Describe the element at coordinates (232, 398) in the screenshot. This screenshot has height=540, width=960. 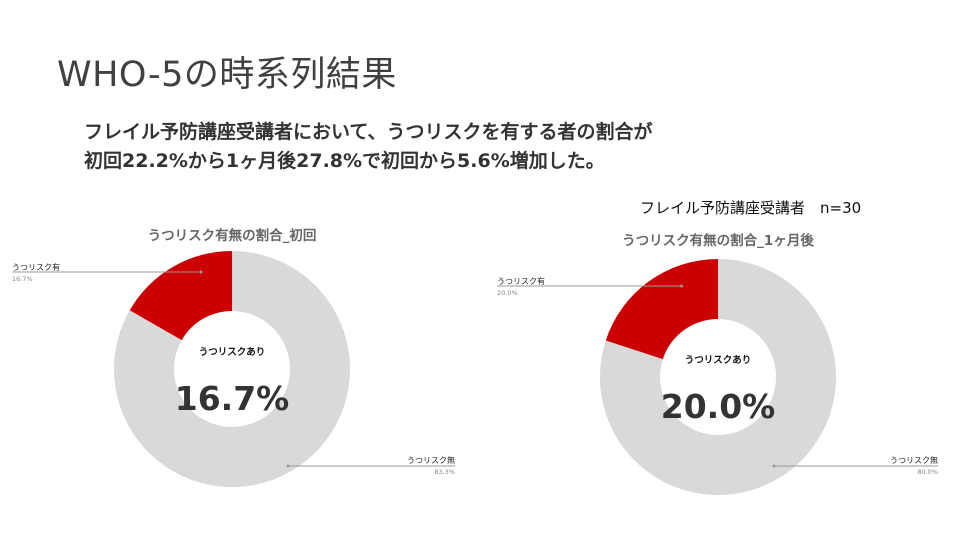
I see `center-value: 16.7%` at that location.